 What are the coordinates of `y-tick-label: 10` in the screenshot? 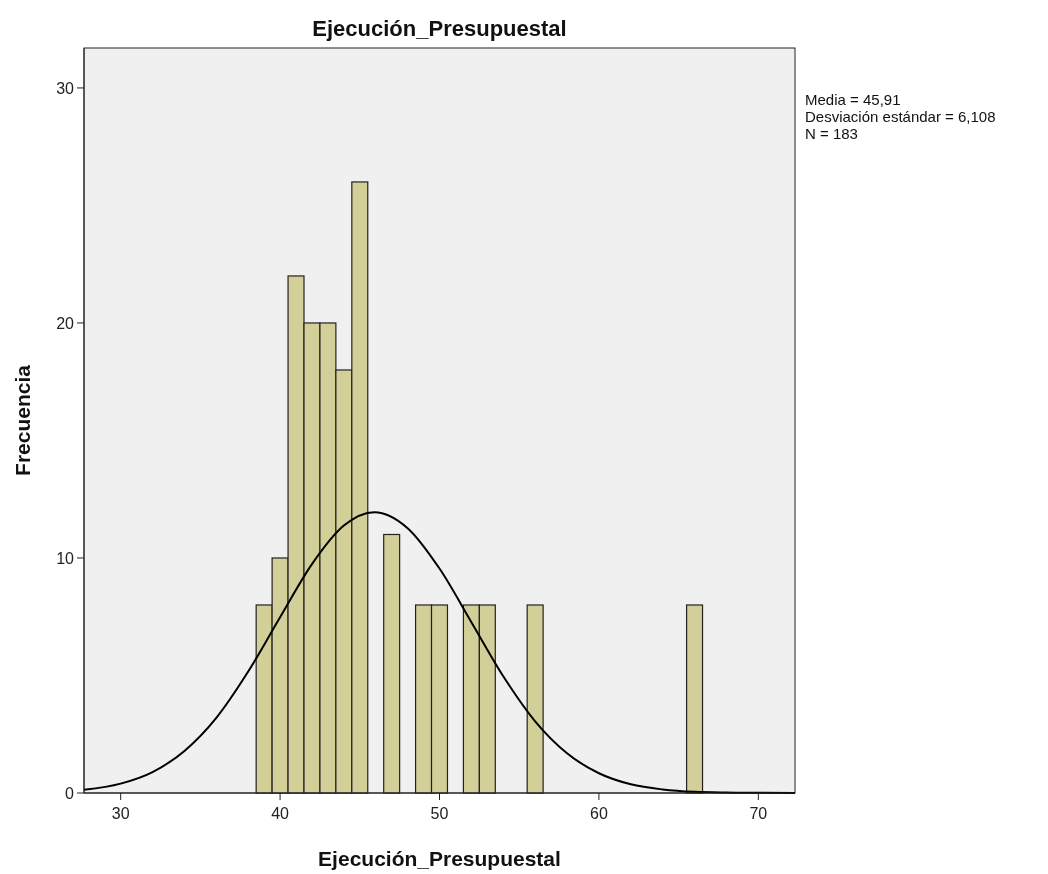 It's located at (65, 558).